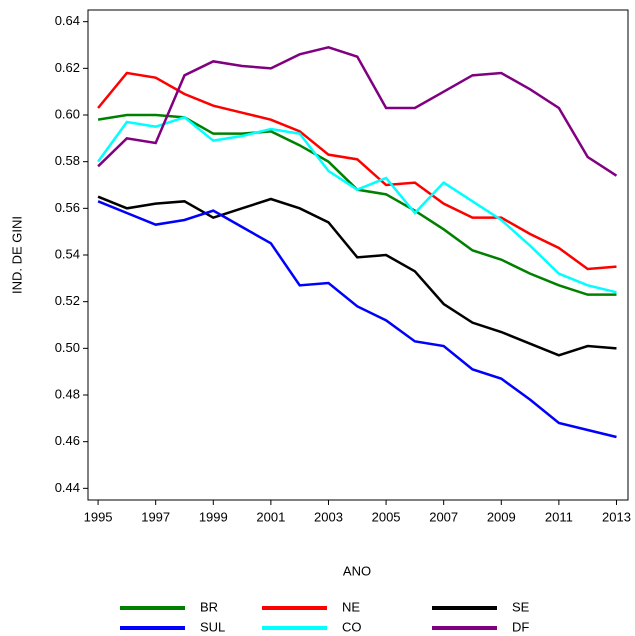 The height and width of the screenshot is (636, 635). What do you see at coordinates (67, 347) in the screenshot?
I see `y-tick-label: 0.50` at bounding box center [67, 347].